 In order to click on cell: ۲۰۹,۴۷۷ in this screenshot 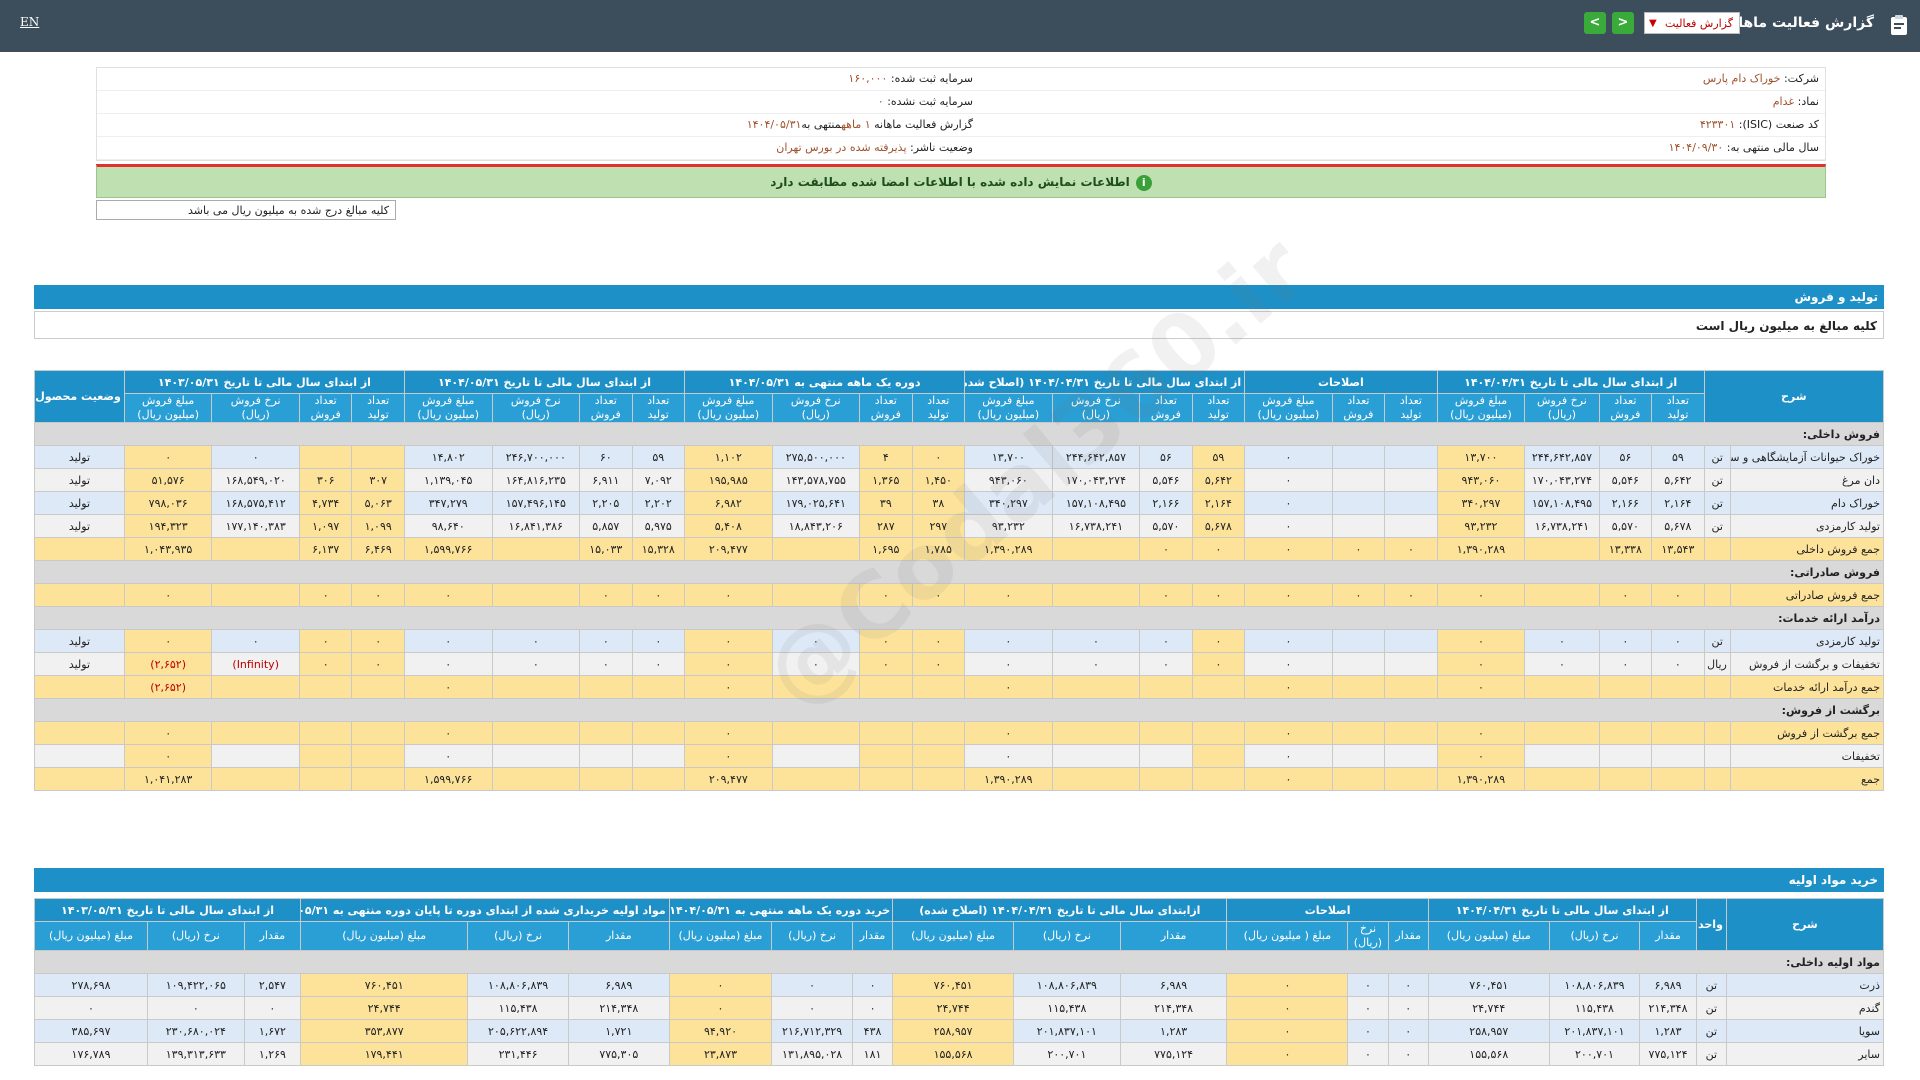, I will do `click(728, 779)`.